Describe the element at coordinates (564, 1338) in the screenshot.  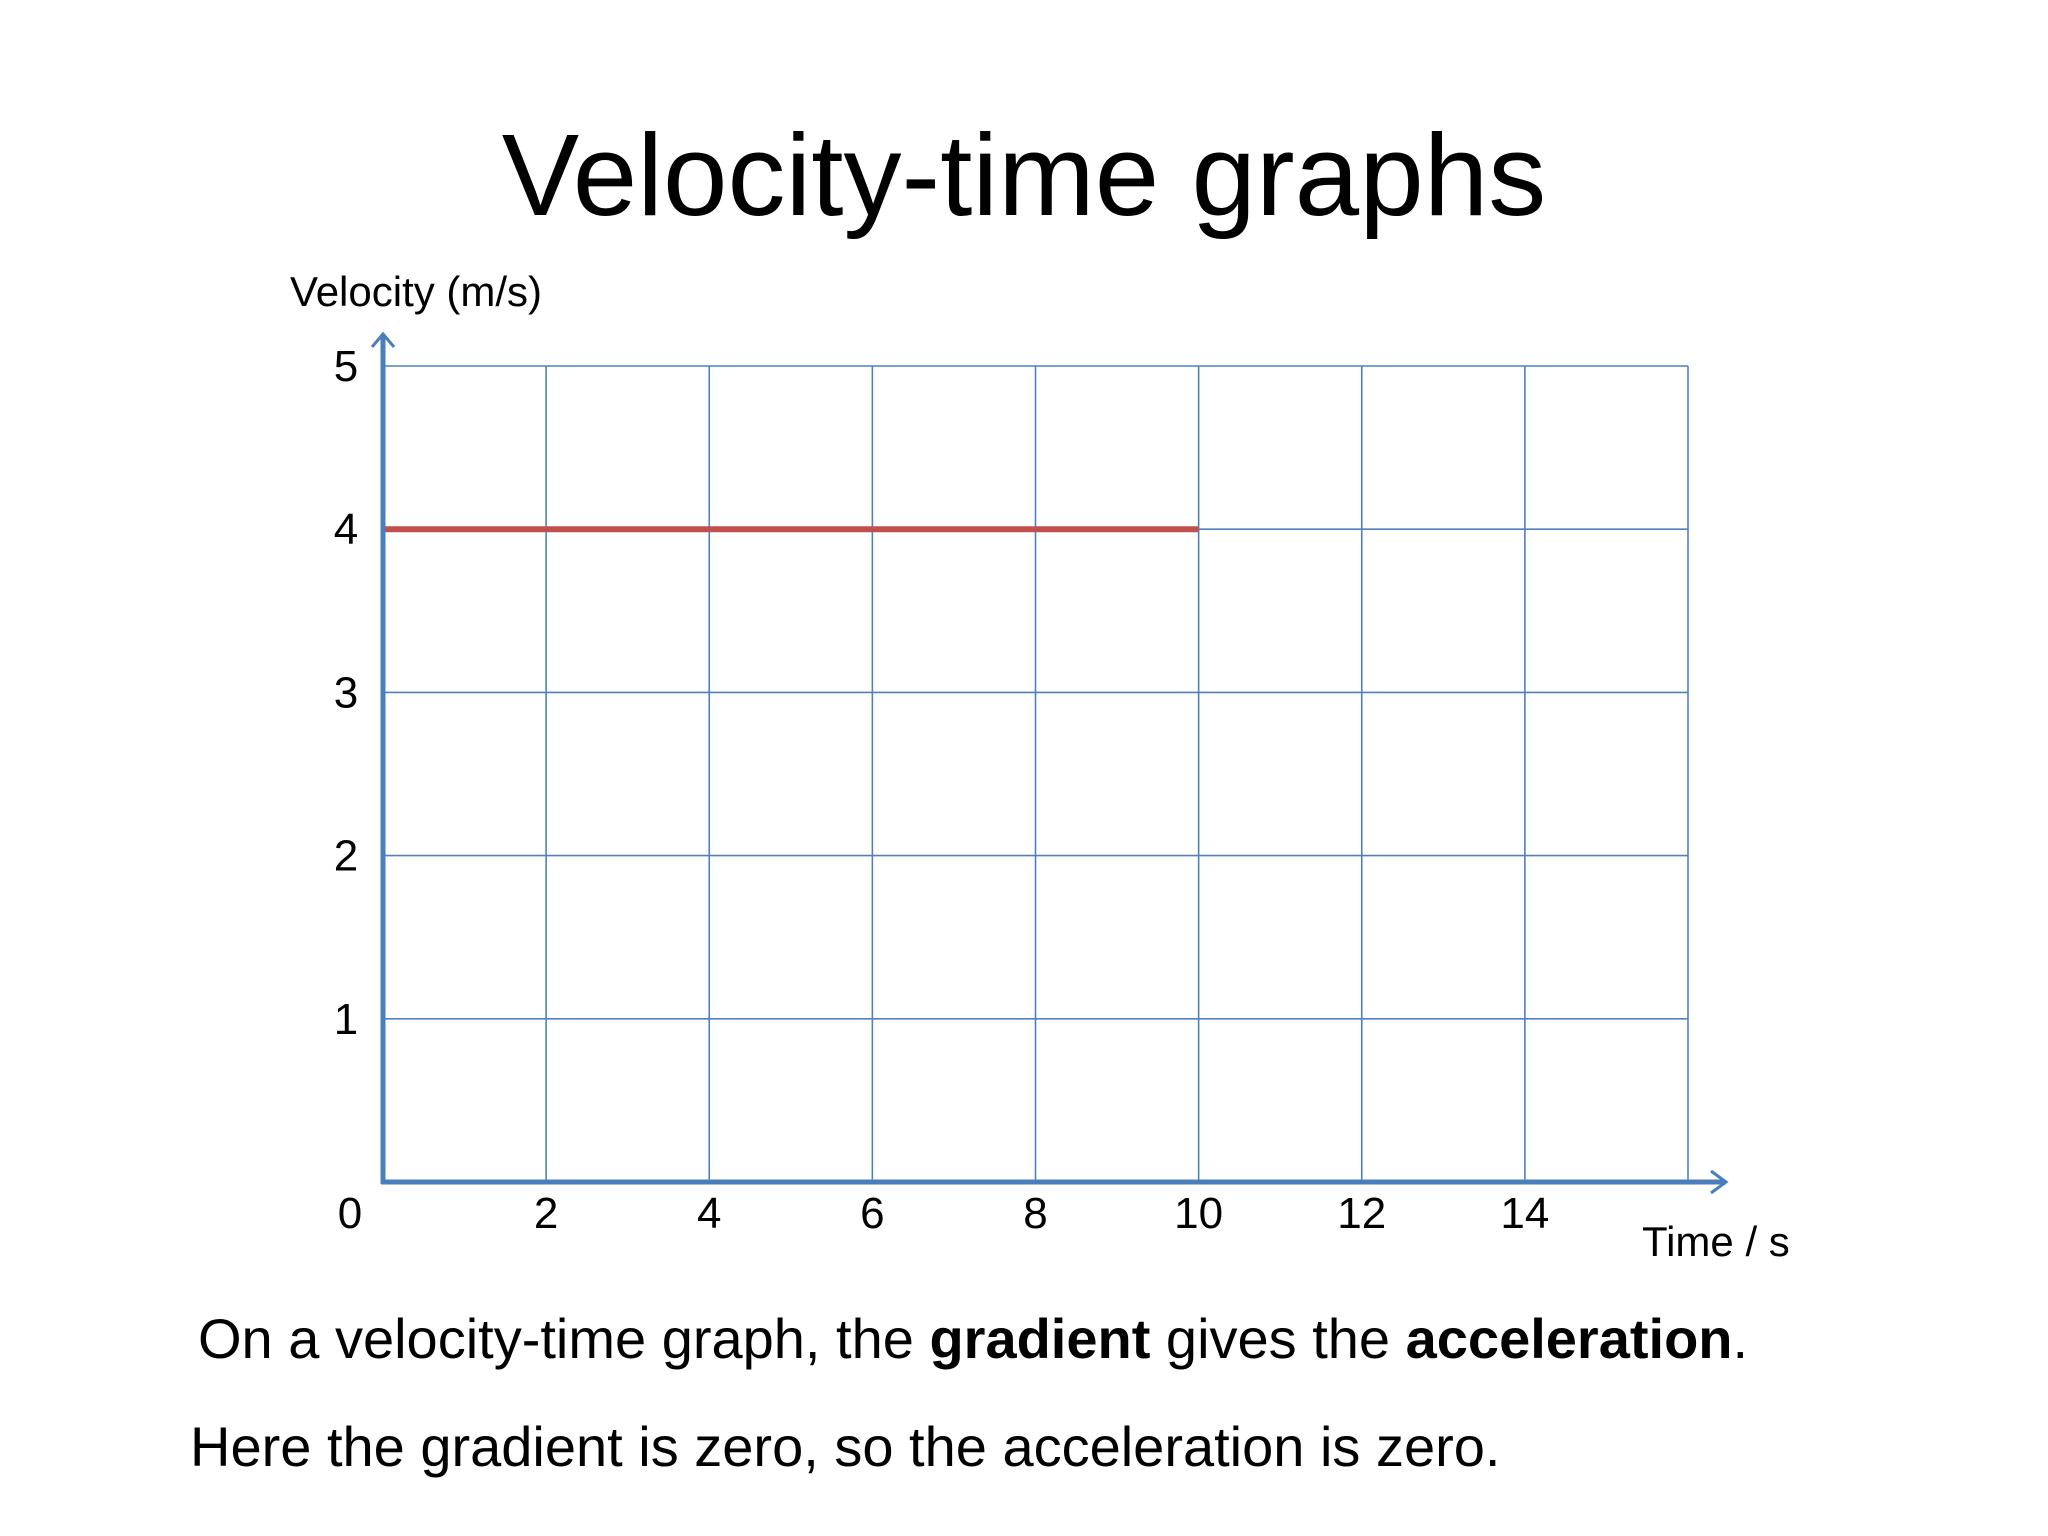
I see `caption-1-part-1: On a velocity-time graph, the` at that location.